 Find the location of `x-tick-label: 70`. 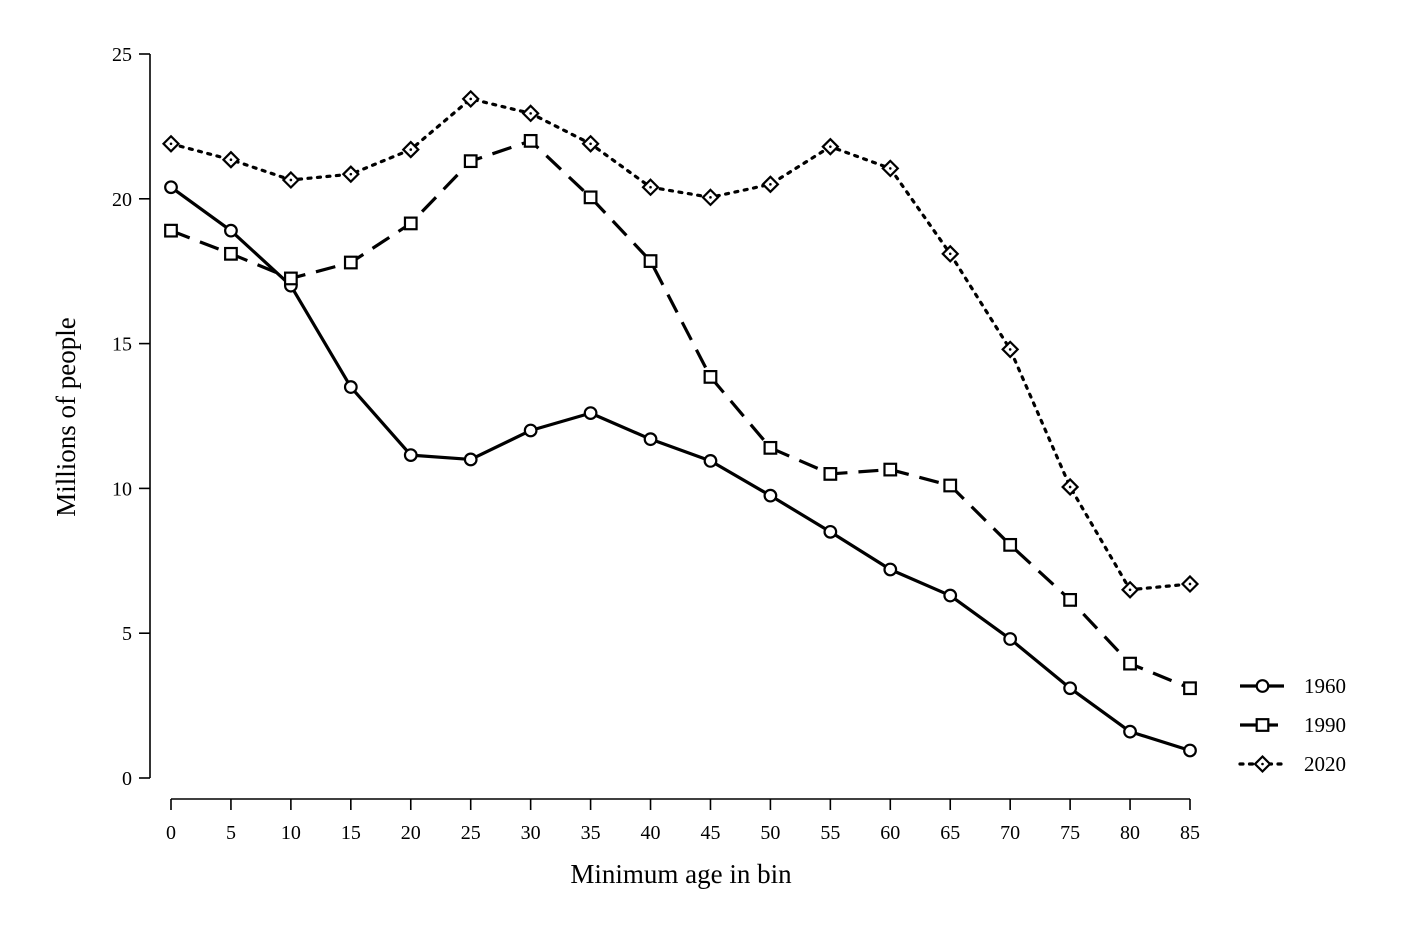

x-tick-label: 70 is located at coordinates (1010, 833).